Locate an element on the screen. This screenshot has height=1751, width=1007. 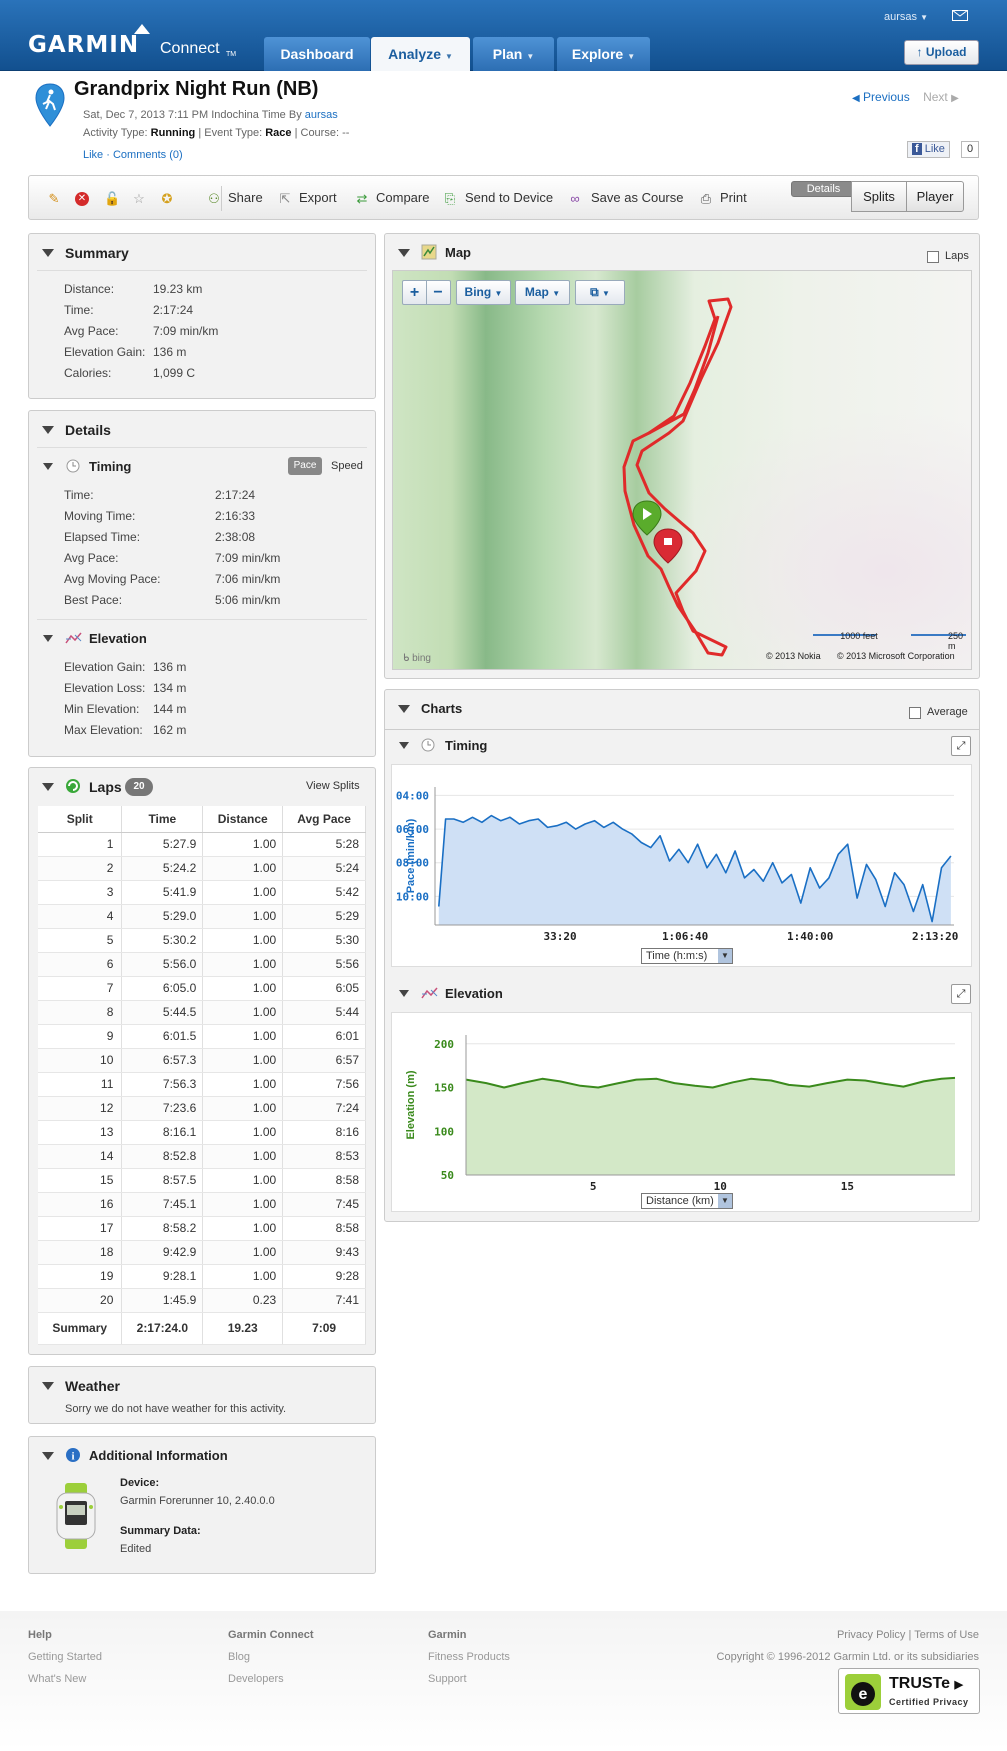
column-header: Split is located at coordinates (80, 819).